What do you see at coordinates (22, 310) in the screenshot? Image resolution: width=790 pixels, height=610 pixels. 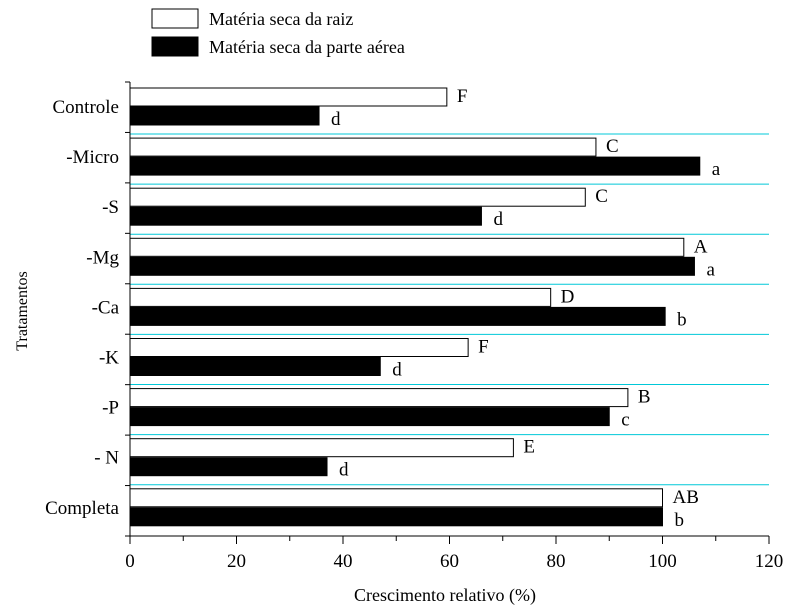 I see `y-axis-title: Tratamentos` at bounding box center [22, 310].